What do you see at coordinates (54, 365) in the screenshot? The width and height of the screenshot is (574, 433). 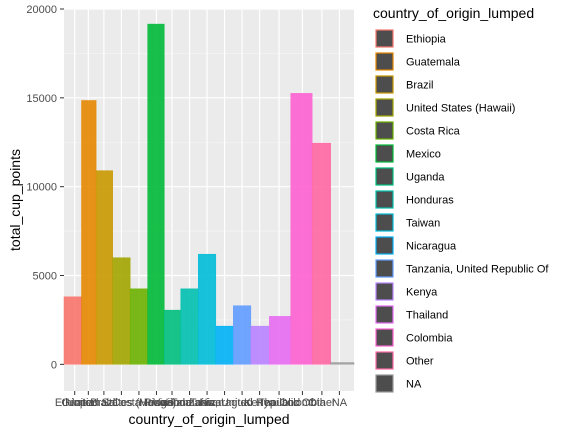 I see `y-tick-label: 0` at bounding box center [54, 365].